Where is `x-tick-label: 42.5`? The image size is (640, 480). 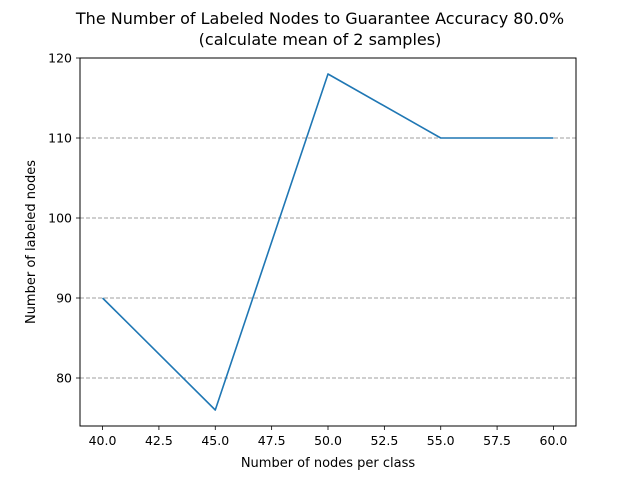 x-tick-label: 42.5 is located at coordinates (159, 440).